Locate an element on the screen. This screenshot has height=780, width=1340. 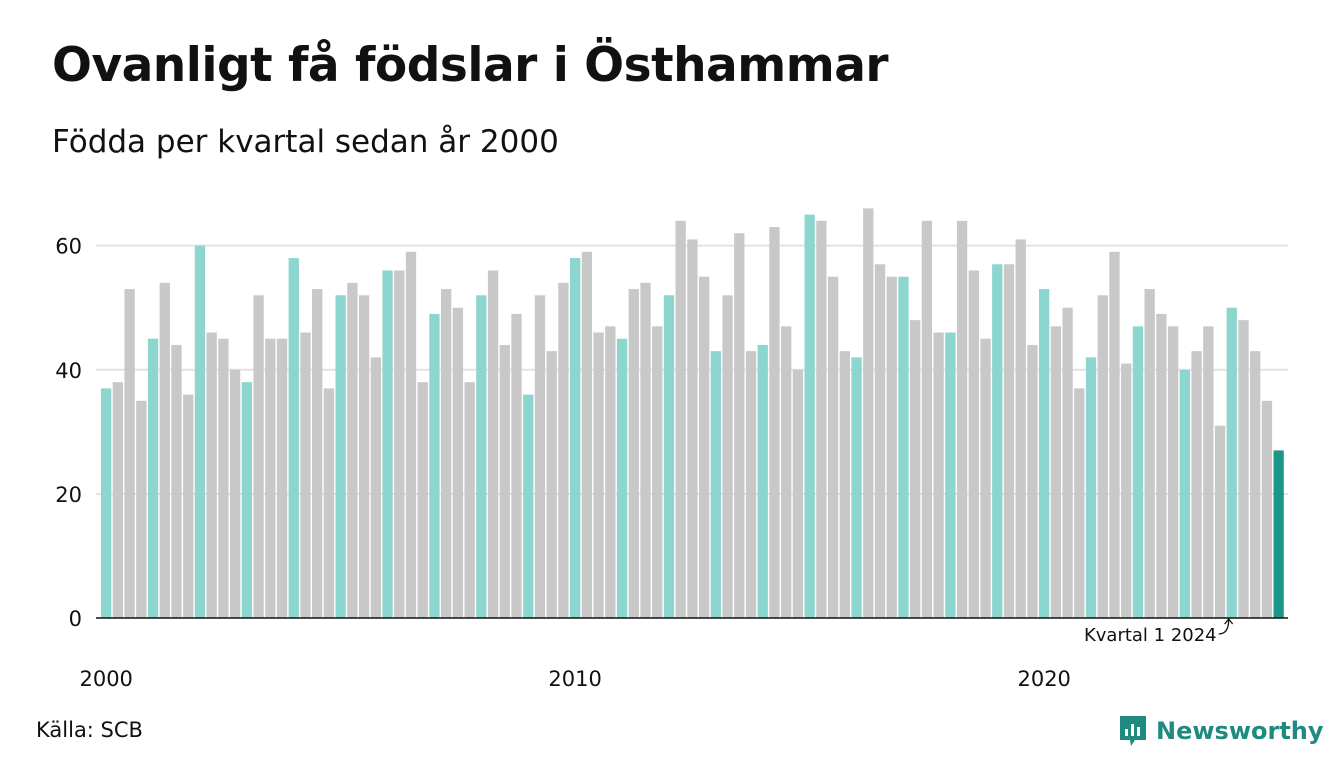
y-tick-label: 40 is located at coordinates (68, 371).